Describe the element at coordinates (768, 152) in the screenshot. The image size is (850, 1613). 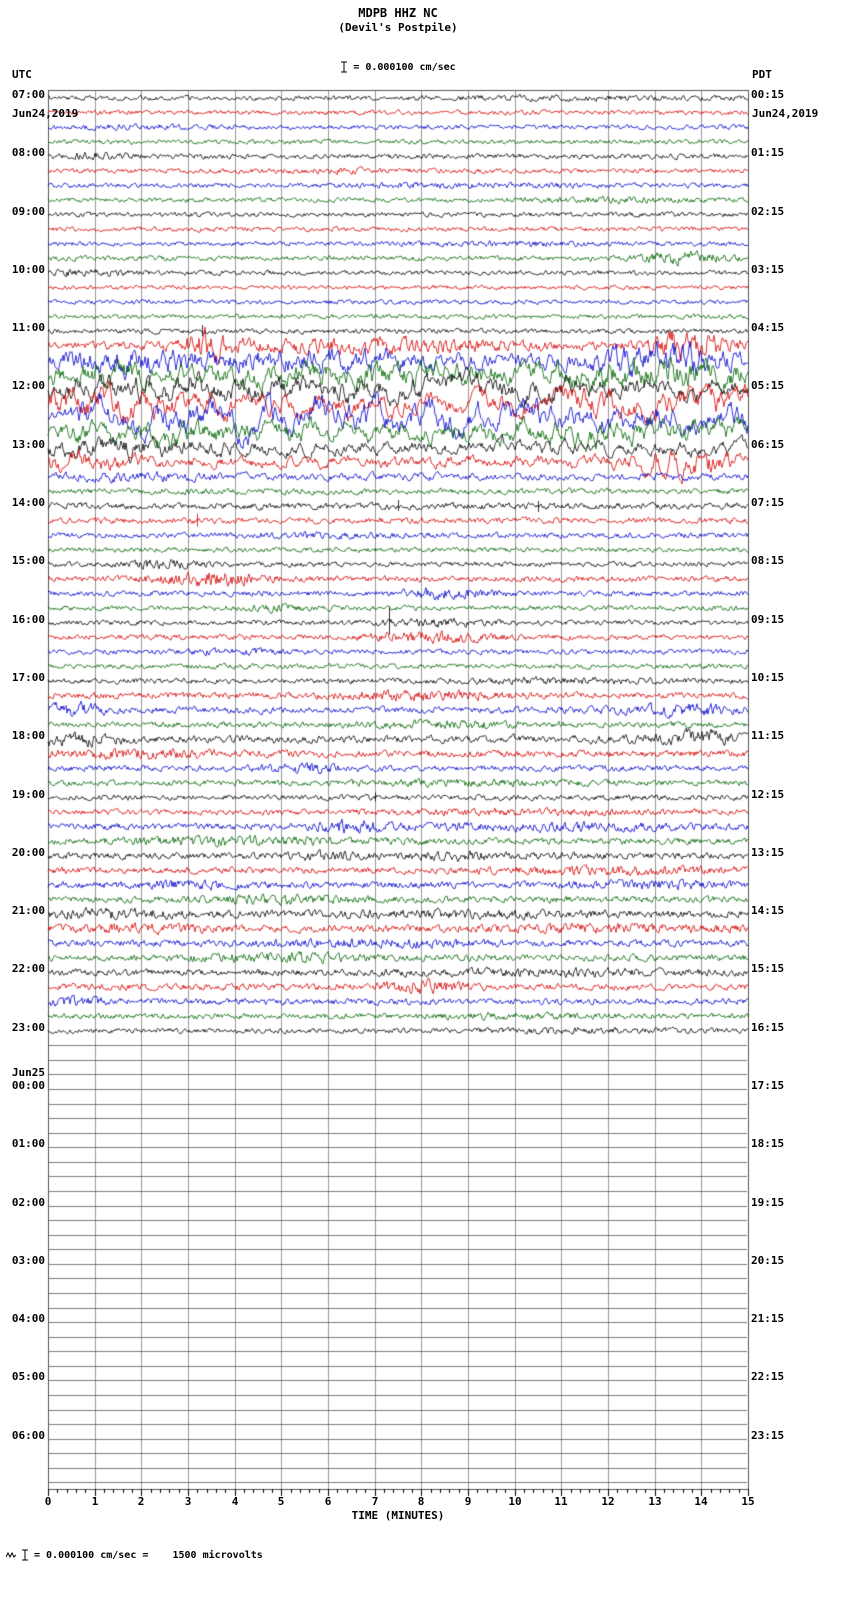
I see `pdt-hour-label: 01:15` at that location.